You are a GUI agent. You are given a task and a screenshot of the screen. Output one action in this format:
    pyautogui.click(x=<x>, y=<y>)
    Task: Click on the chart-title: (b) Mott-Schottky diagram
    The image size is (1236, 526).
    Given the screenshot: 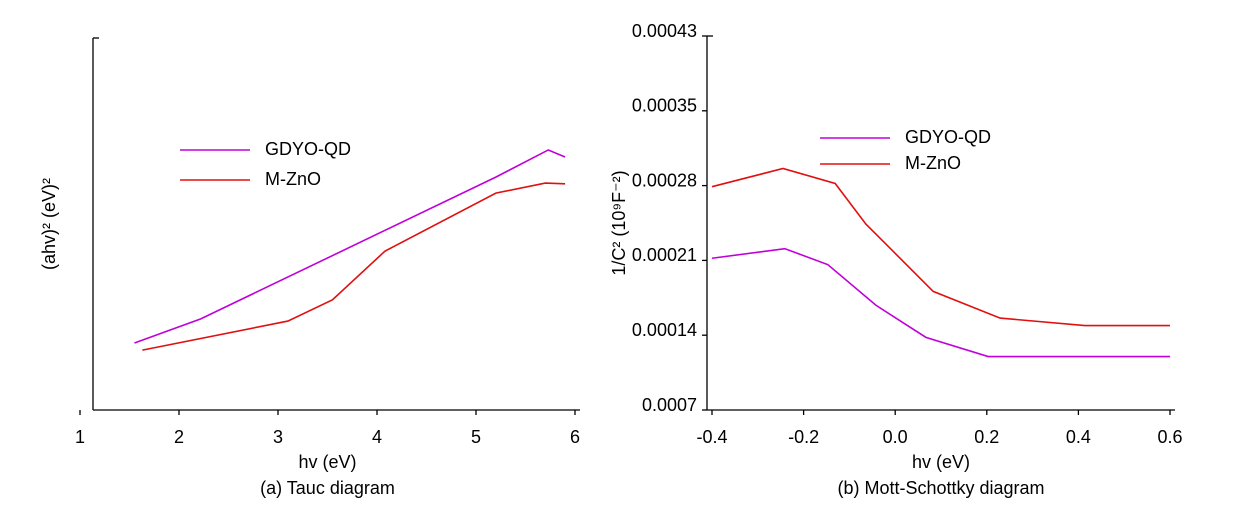 What is the action you would take?
    pyautogui.click(x=940, y=488)
    